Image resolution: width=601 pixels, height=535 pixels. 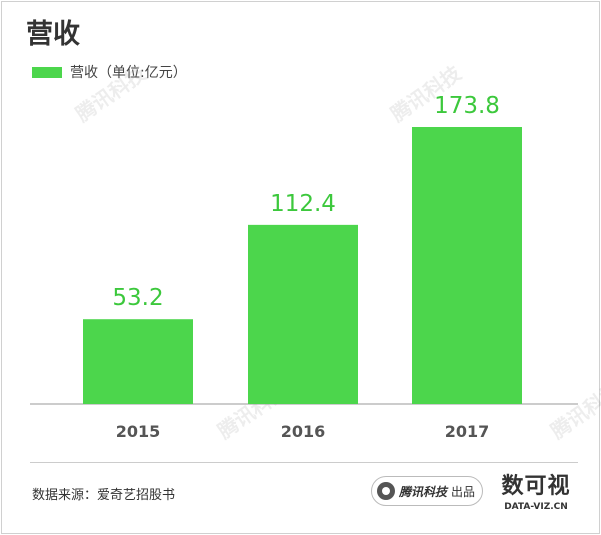 I want to click on producer-brand: 腾讯科技, so click(x=423, y=491).